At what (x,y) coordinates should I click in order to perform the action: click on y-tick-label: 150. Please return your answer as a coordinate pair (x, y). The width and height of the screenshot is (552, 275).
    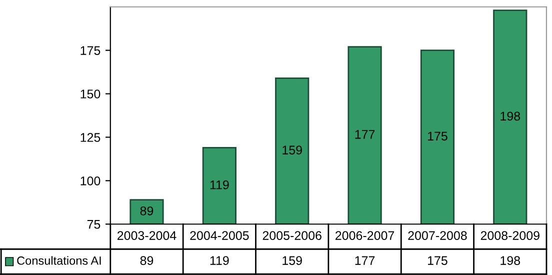
    Looking at the image, I should click on (90, 94).